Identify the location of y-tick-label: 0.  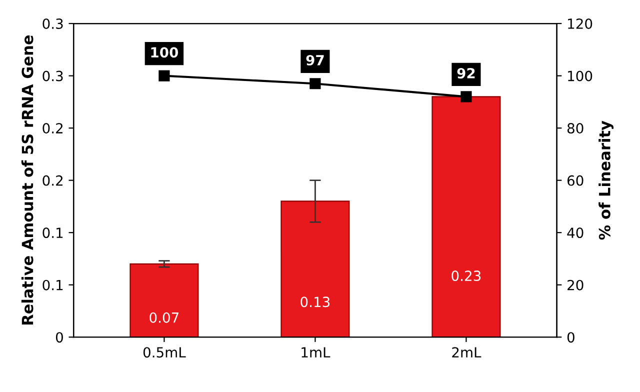
(59, 337).